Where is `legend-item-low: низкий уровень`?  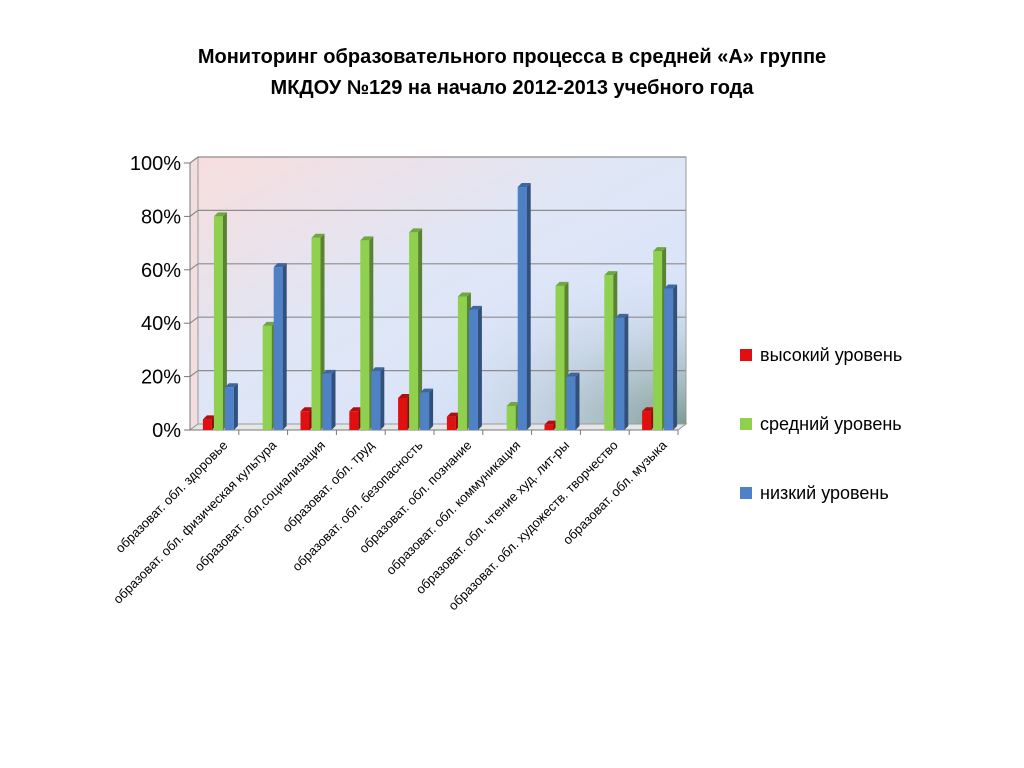 legend-item-low: низкий уровень is located at coordinates (821, 493).